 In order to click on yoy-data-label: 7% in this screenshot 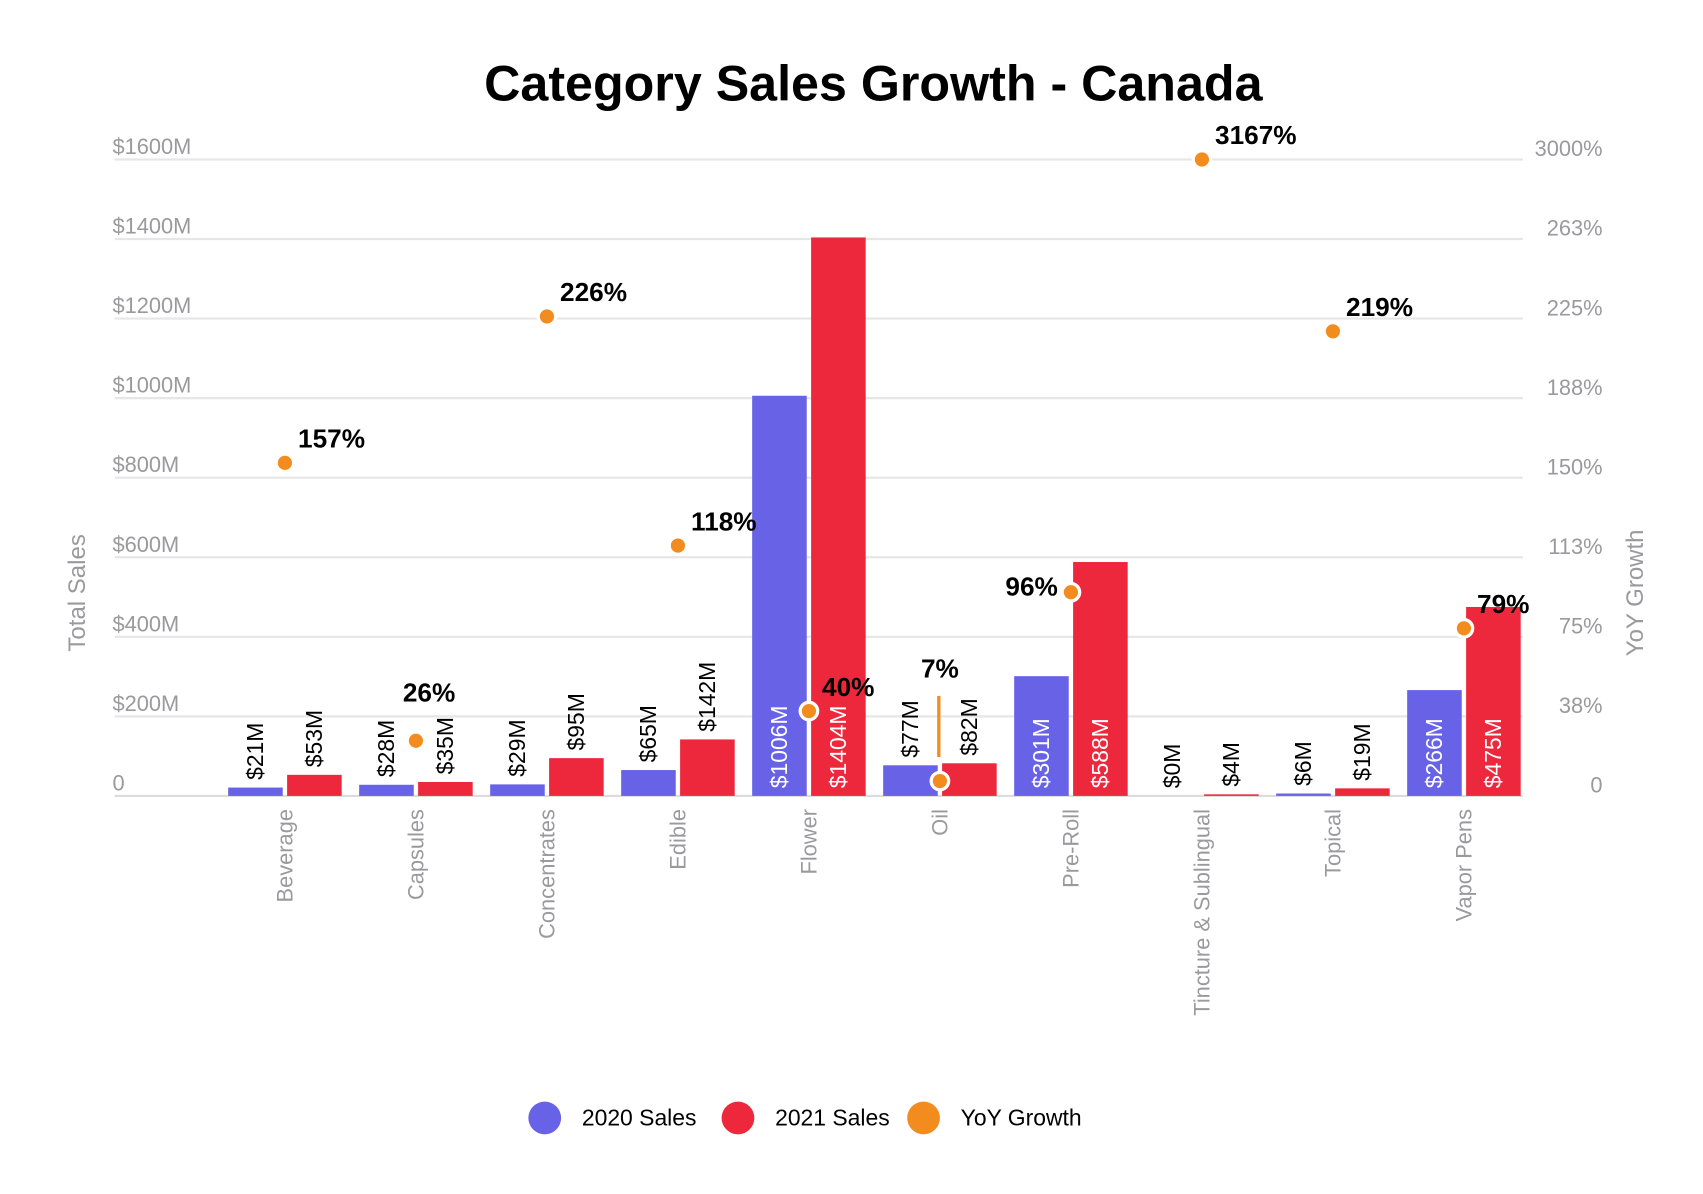, I will do `click(940, 668)`.